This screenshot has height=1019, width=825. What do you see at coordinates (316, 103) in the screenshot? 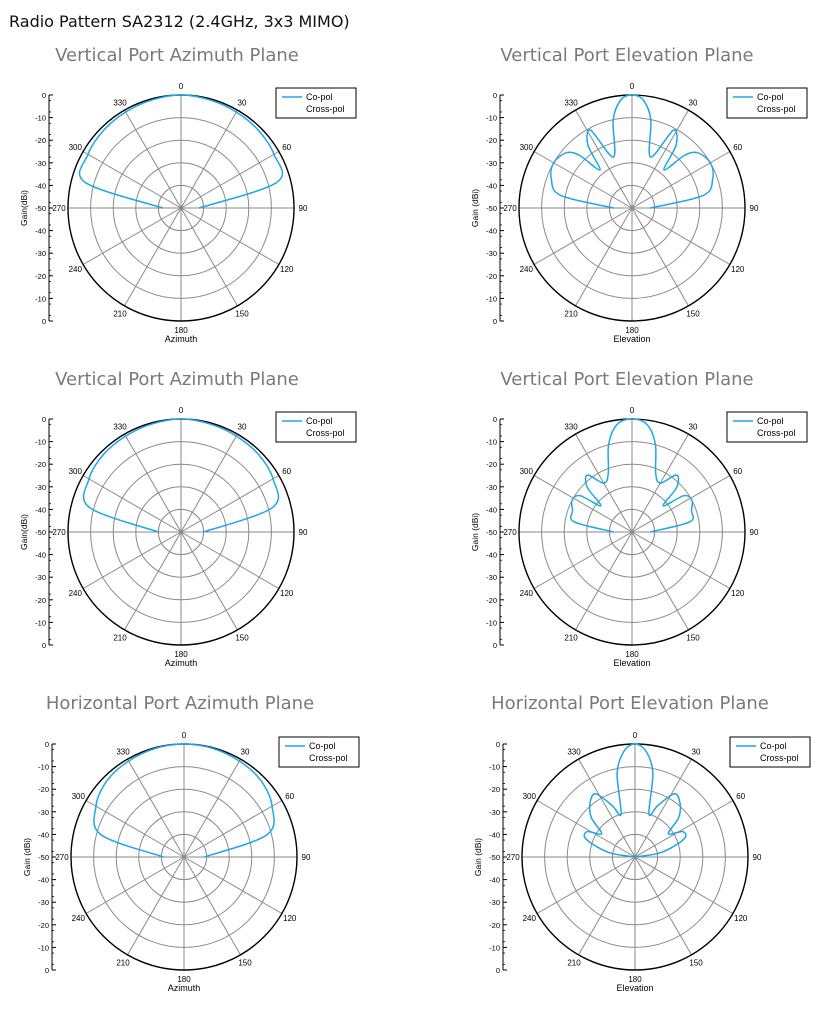
I see `legend-box` at bounding box center [316, 103].